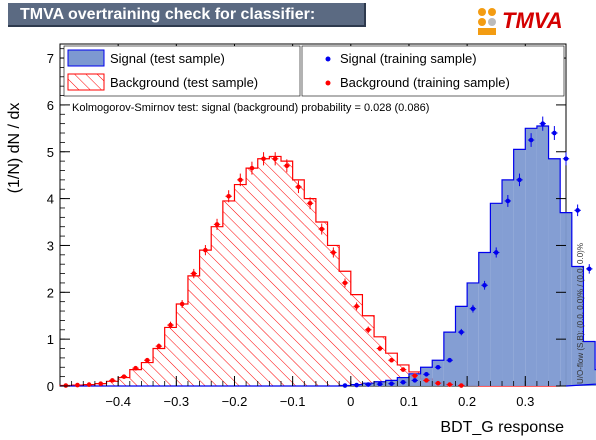 This screenshot has width=596, height=440. I want to click on x-tick-label: 0.1, so click(409, 401).